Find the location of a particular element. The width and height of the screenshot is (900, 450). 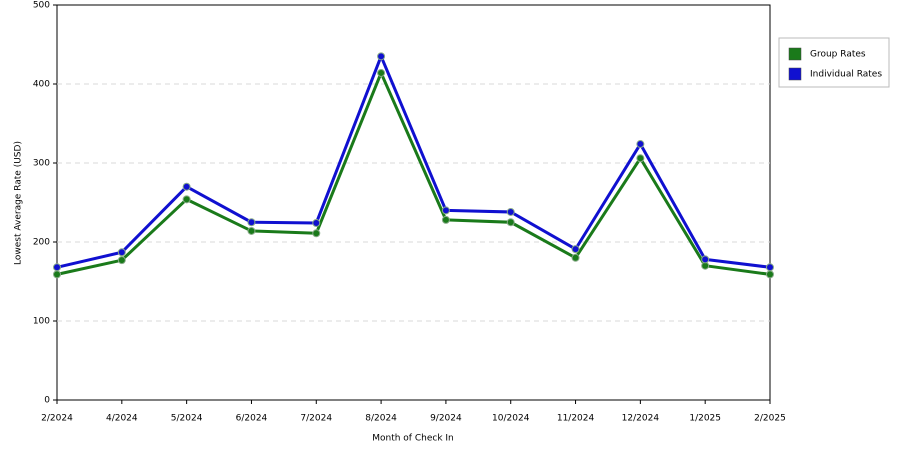

x-tick-label: 1/2025 is located at coordinates (705, 419).